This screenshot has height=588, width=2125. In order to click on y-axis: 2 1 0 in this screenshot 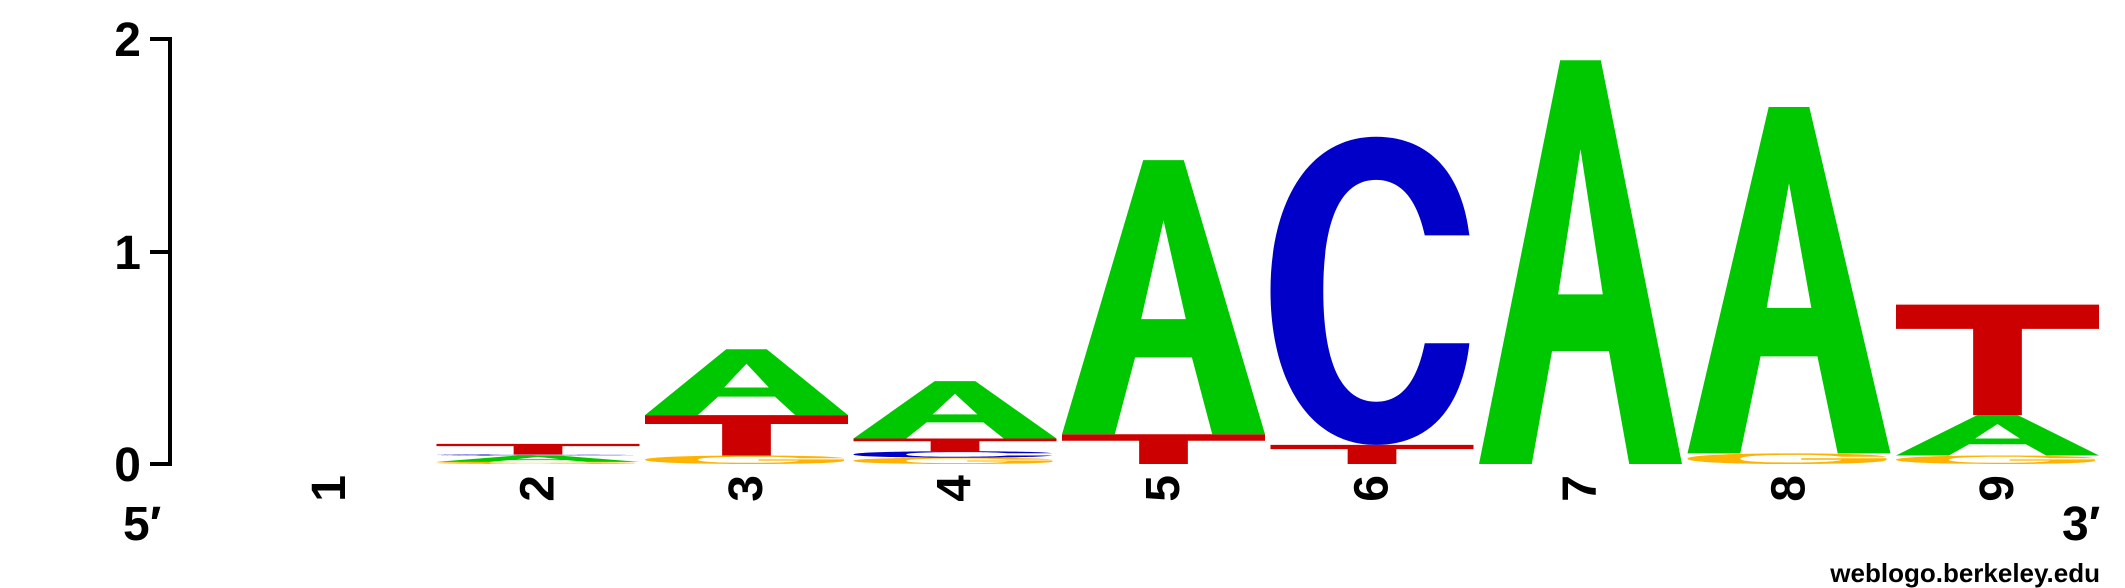, I will do `click(143, 253)`.